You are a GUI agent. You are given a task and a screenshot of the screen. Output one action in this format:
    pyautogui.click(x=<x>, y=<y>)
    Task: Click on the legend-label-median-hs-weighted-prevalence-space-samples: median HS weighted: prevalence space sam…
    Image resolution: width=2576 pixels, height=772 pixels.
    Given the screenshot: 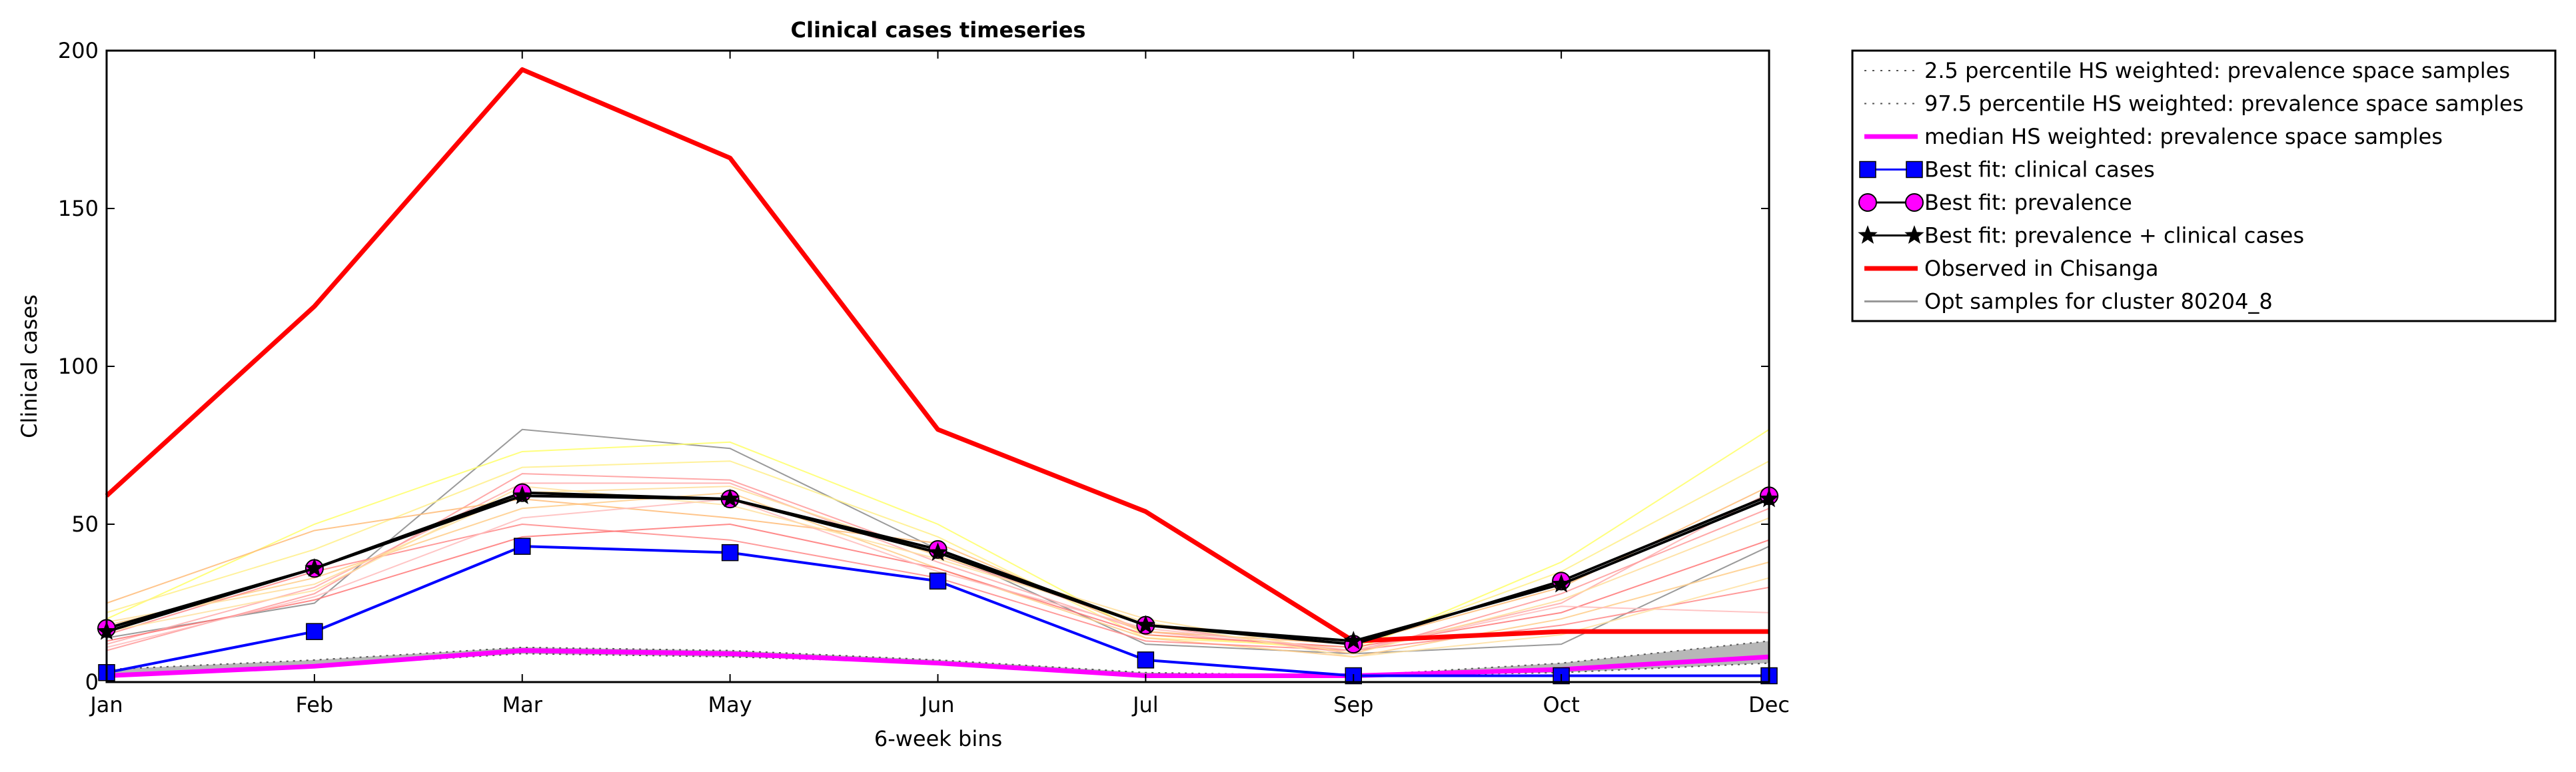 What is the action you would take?
    pyautogui.click(x=2183, y=136)
    